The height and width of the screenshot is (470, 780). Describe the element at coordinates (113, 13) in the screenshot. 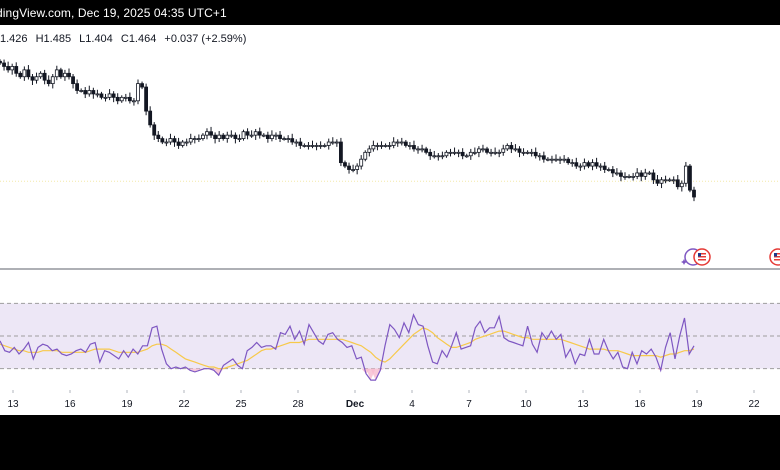

I see `chart-header: dingView.com, Dec 19, 2025 04:35 UTC+1` at that location.